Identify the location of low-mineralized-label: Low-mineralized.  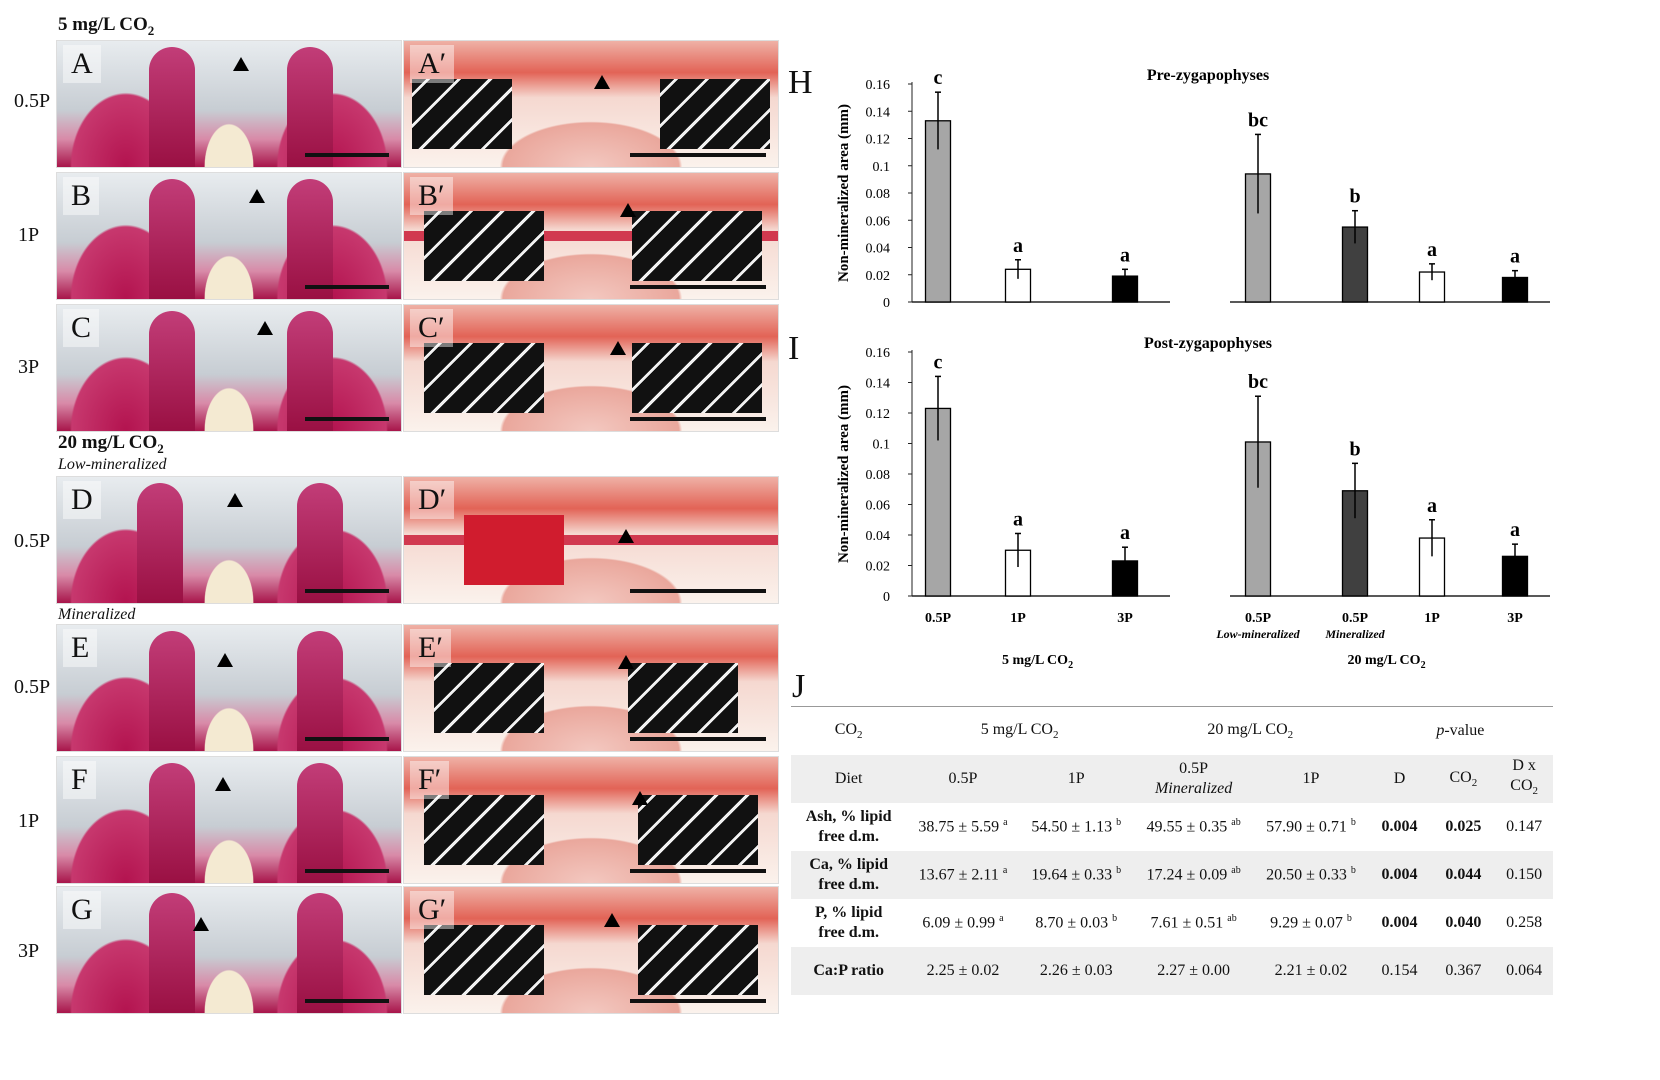
(112, 464).